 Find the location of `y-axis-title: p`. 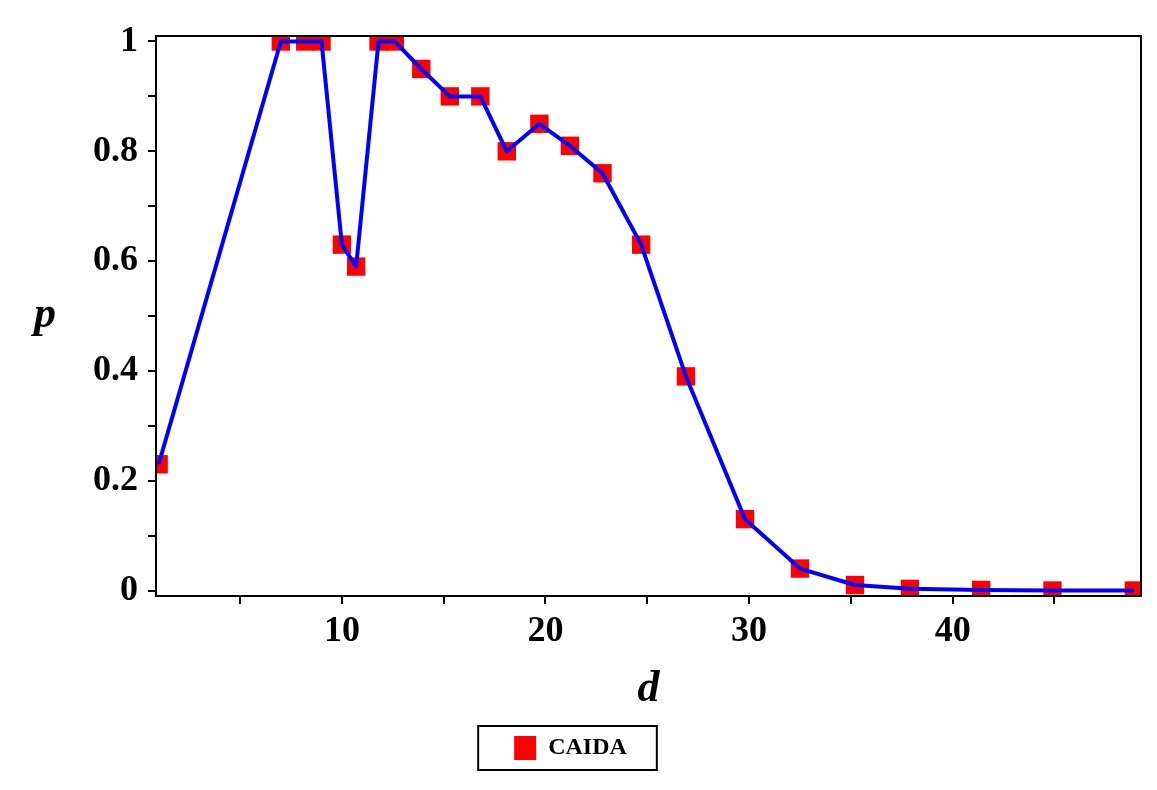

y-axis-title: p is located at coordinates (43, 313).